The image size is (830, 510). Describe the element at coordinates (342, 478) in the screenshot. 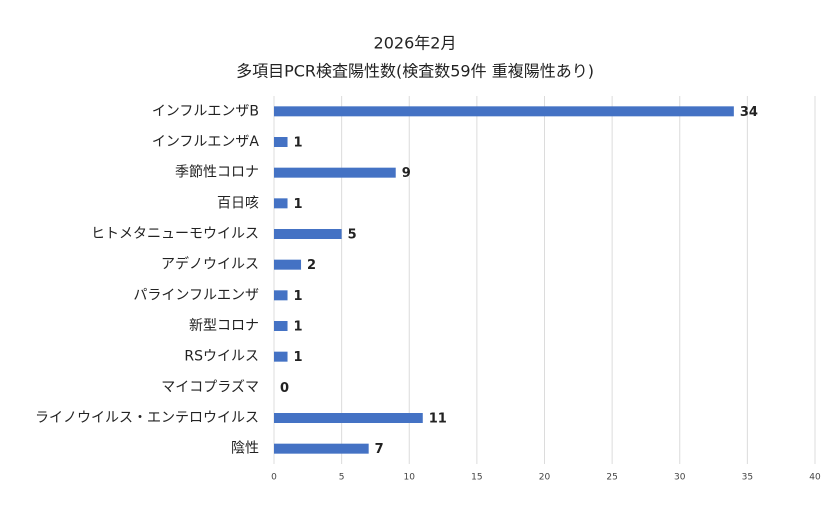

I see `x-tick-label: 5` at that location.